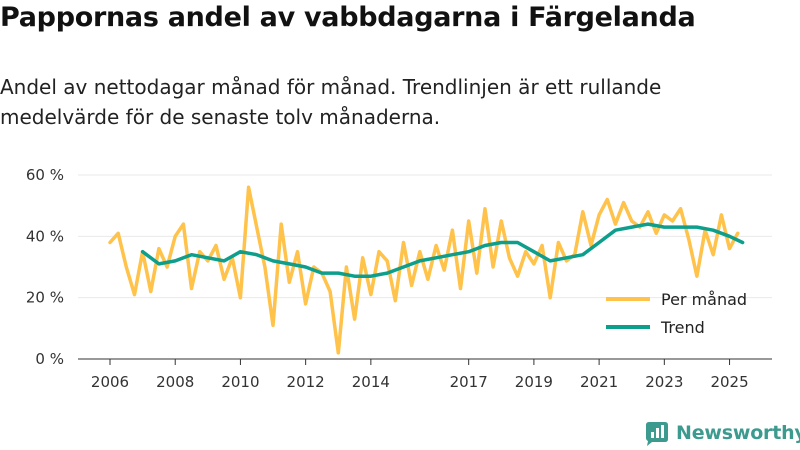 The width and height of the screenshot is (800, 450). What do you see at coordinates (371, 382) in the screenshot?
I see `x-tick-label: 2014` at bounding box center [371, 382].